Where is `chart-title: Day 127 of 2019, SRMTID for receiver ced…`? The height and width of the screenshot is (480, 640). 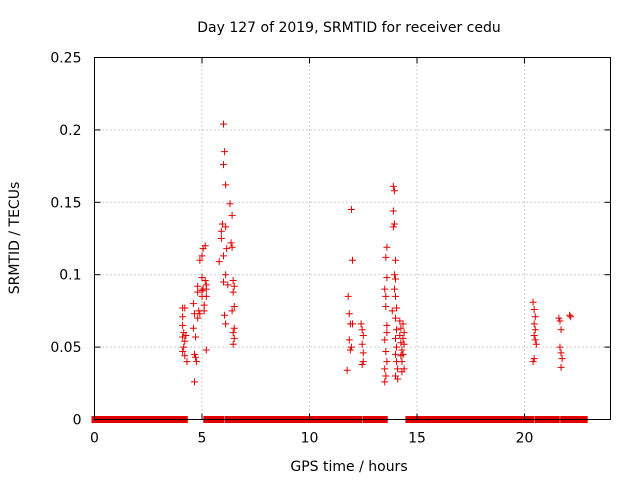
chart-title: Day 127 of 2019, SRMTID for receiver ced… is located at coordinates (348, 28).